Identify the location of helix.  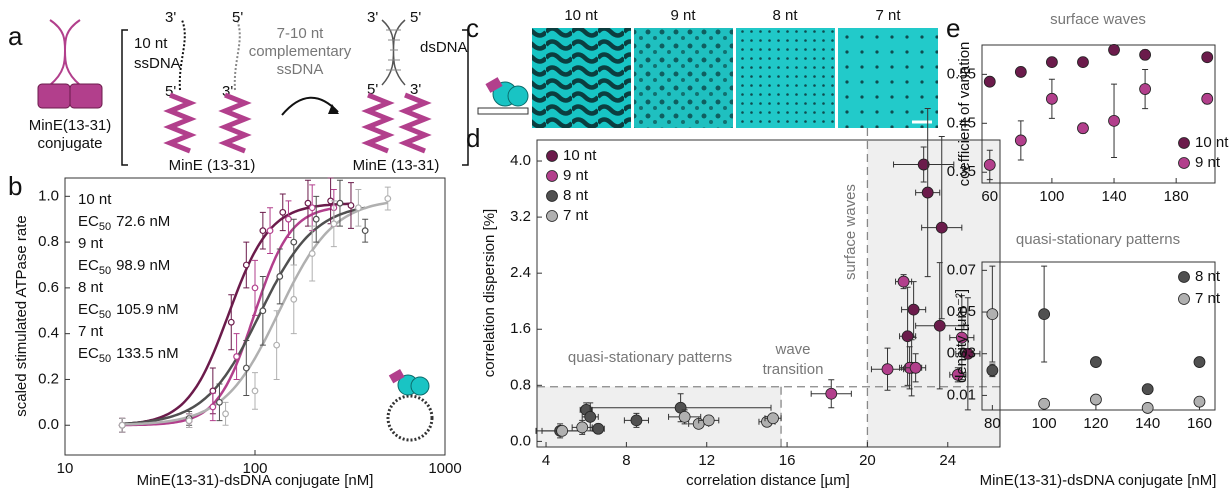
(235, 123).